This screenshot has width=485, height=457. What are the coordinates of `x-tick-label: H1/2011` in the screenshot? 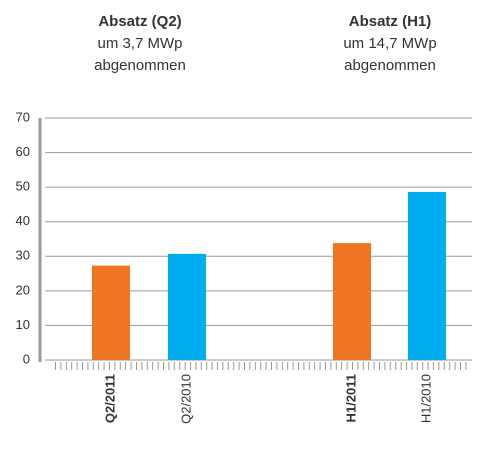 It's located at (350, 398).